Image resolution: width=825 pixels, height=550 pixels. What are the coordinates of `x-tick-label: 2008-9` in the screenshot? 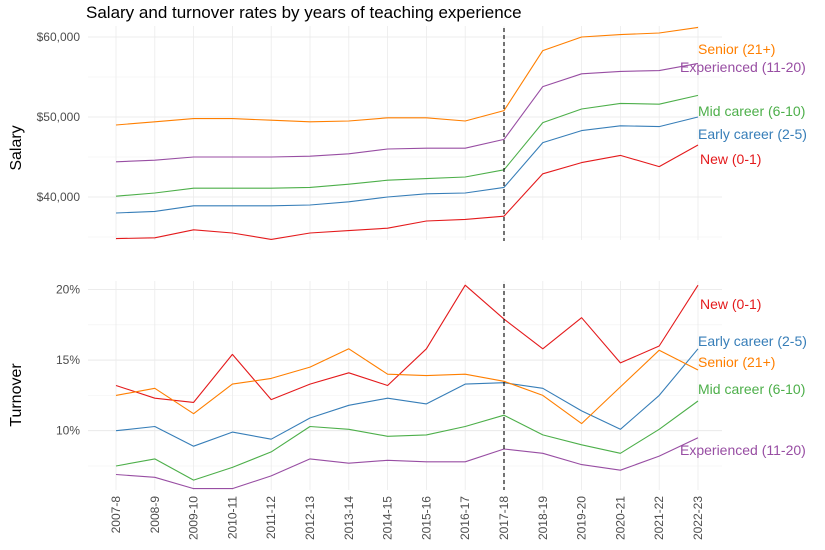 It's located at (155, 515).